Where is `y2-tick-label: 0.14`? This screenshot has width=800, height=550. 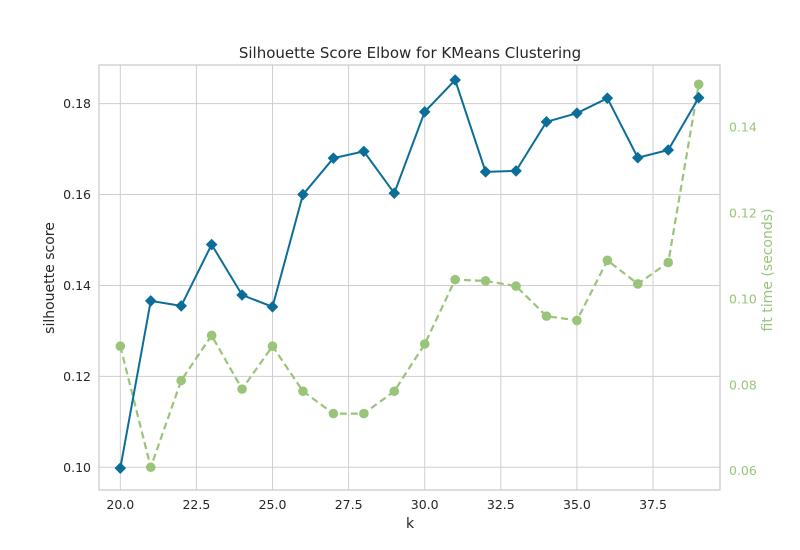 y2-tick-label: 0.14 is located at coordinates (743, 127).